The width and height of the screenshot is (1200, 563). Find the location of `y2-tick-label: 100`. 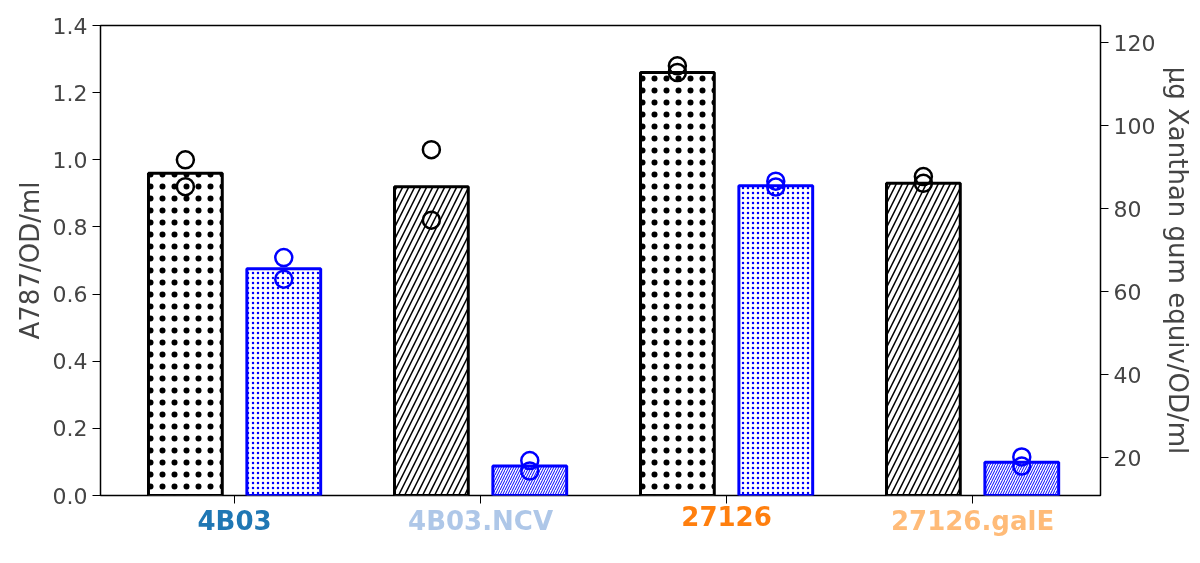

y2-tick-label: 100 is located at coordinates (1134, 126).